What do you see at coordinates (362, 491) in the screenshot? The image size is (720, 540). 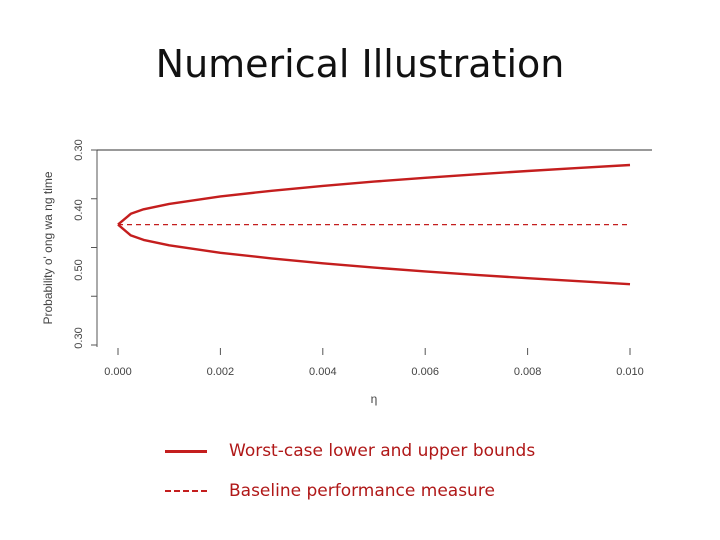 I see `legend-label-baseline: Baseline performance measure` at bounding box center [362, 491].